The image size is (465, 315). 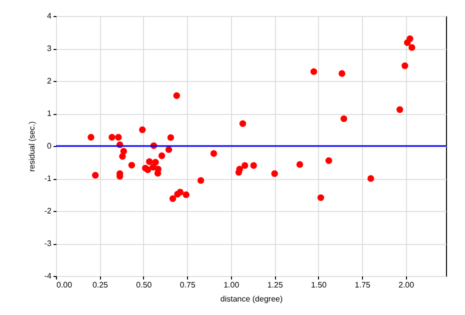 What do you see at coordinates (49, 81) in the screenshot?
I see `y-tick-label: 2` at bounding box center [49, 81].